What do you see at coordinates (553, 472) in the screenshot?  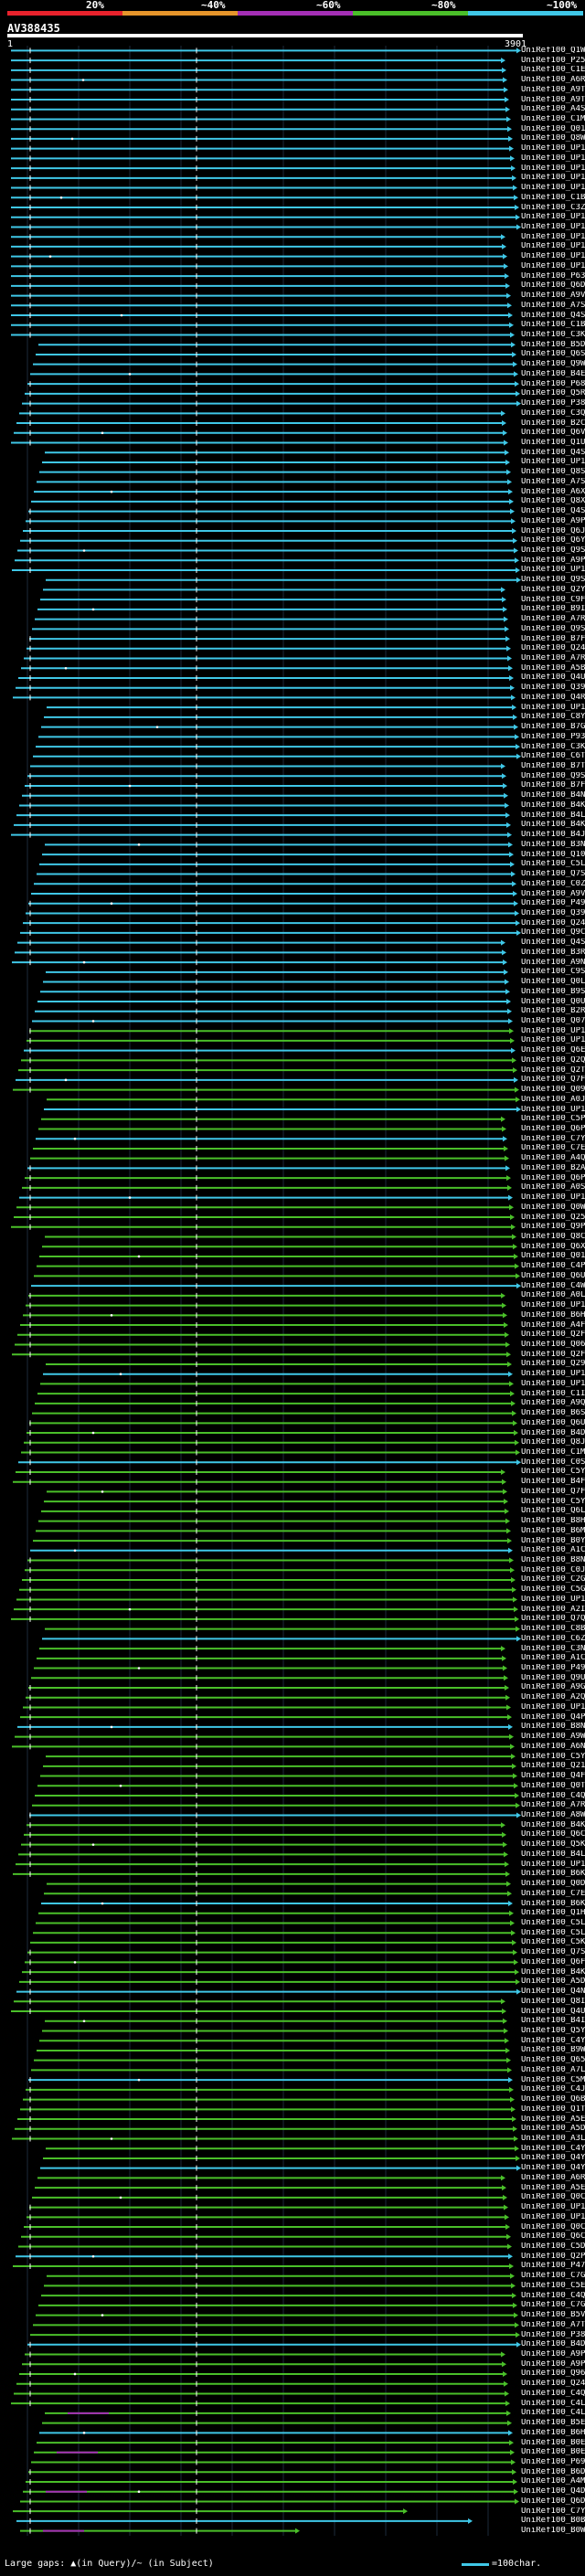 I see `hit-label: UniRef100_Q8S4T1` at bounding box center [553, 472].